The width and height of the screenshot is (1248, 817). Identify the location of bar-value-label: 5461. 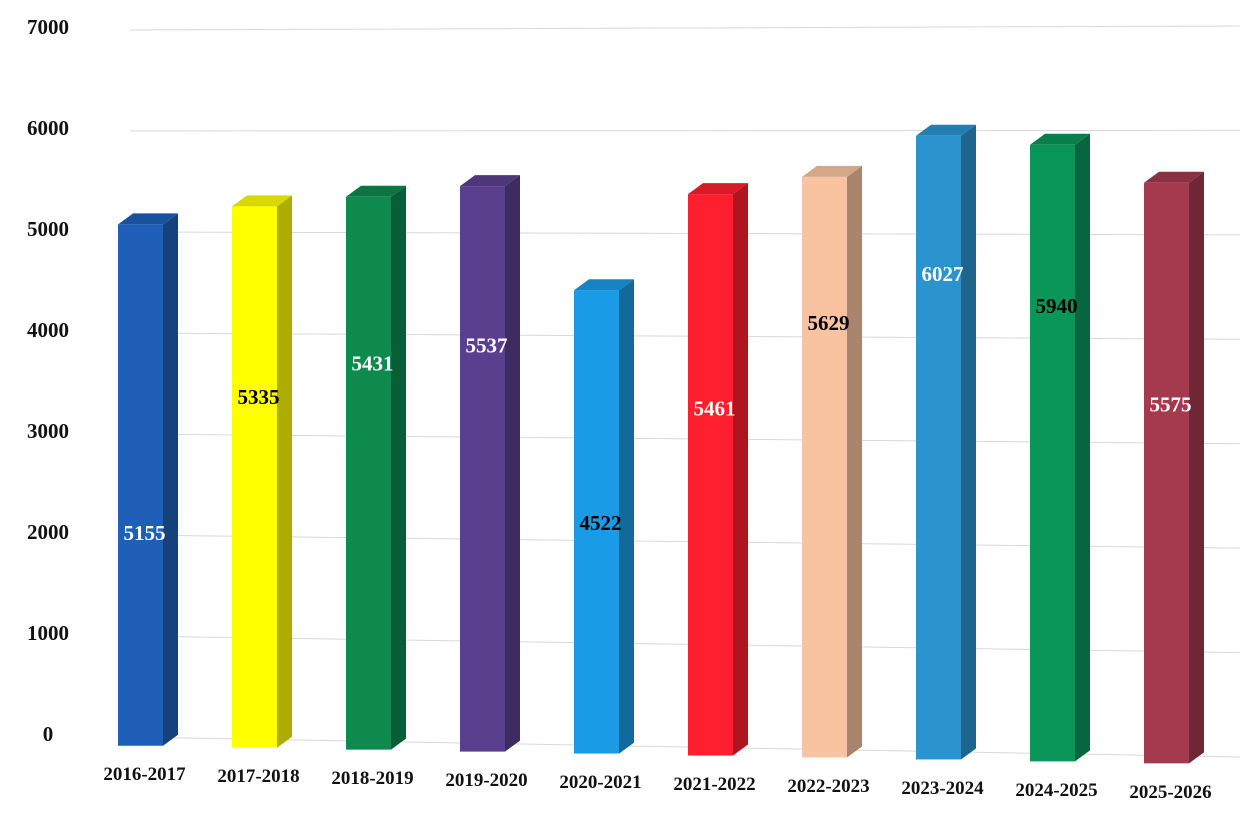
(715, 408).